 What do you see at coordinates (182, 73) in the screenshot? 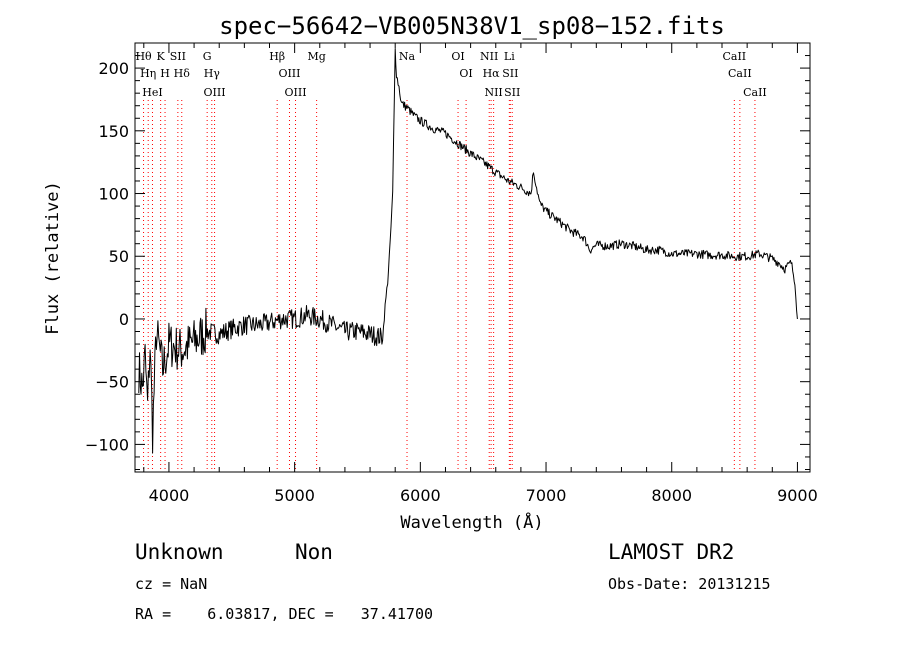
I see `line-label: Hδ` at bounding box center [182, 73].